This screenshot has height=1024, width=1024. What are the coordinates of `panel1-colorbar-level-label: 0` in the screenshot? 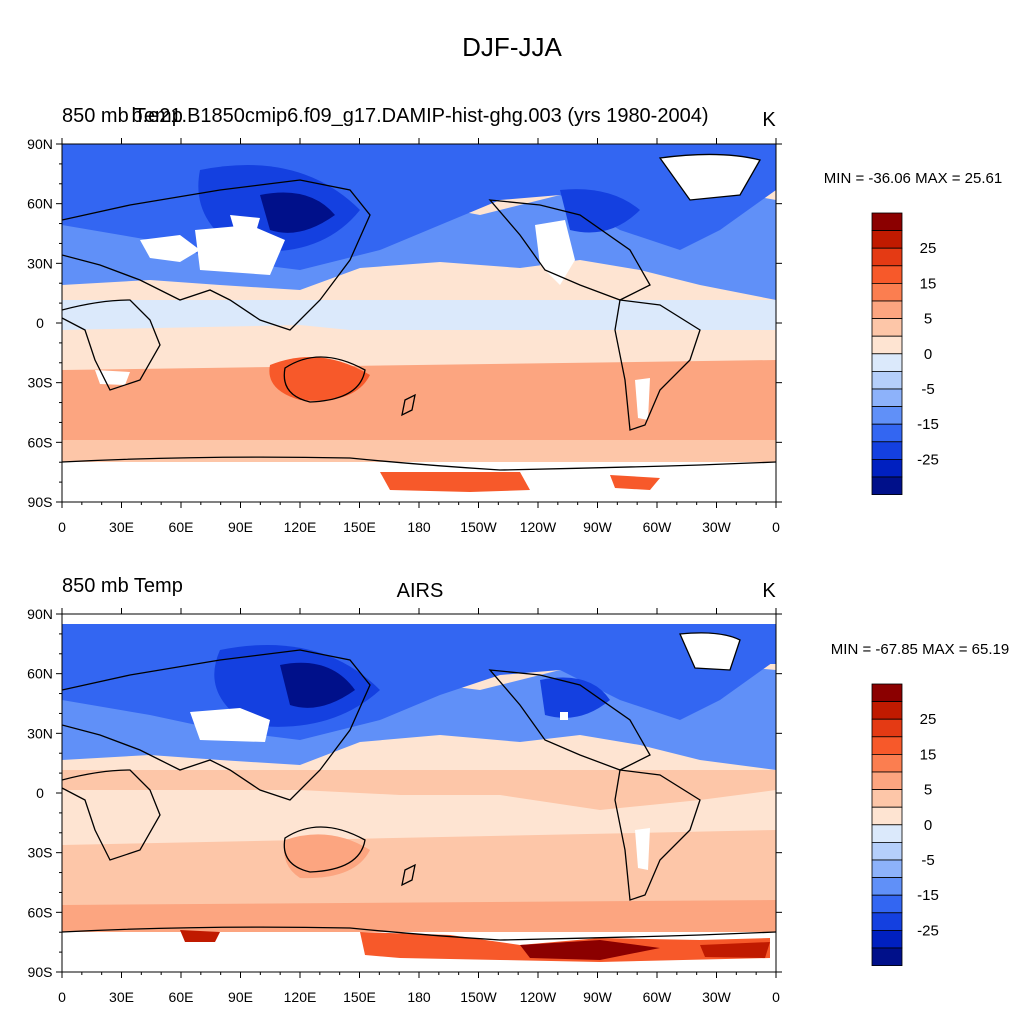 It's located at (928, 354).